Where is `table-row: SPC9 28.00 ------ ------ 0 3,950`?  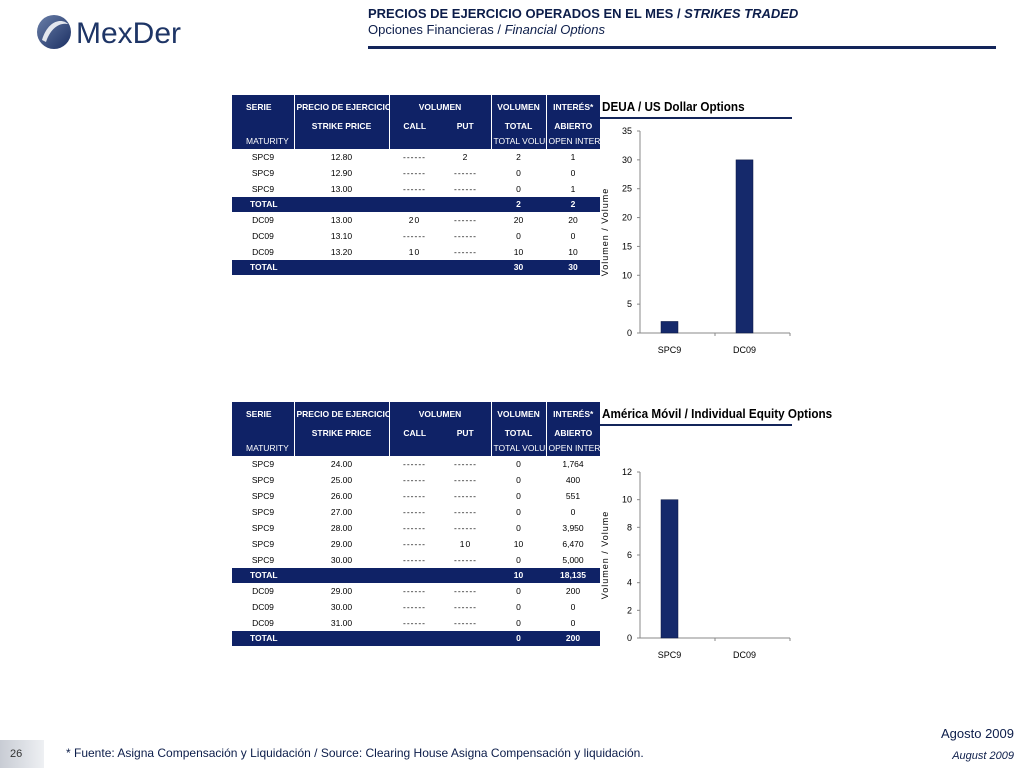 table-row: SPC9 28.00 ------ ------ 0 3,950 is located at coordinates (416, 528).